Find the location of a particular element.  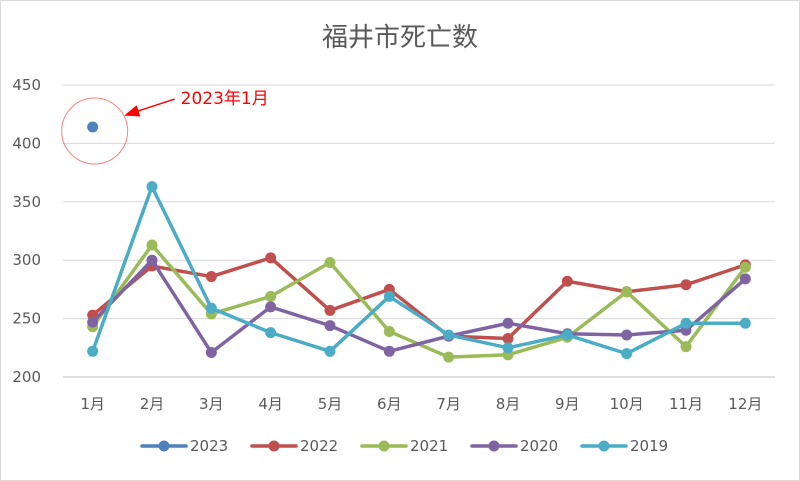

series-2023 is located at coordinates (93, 127).